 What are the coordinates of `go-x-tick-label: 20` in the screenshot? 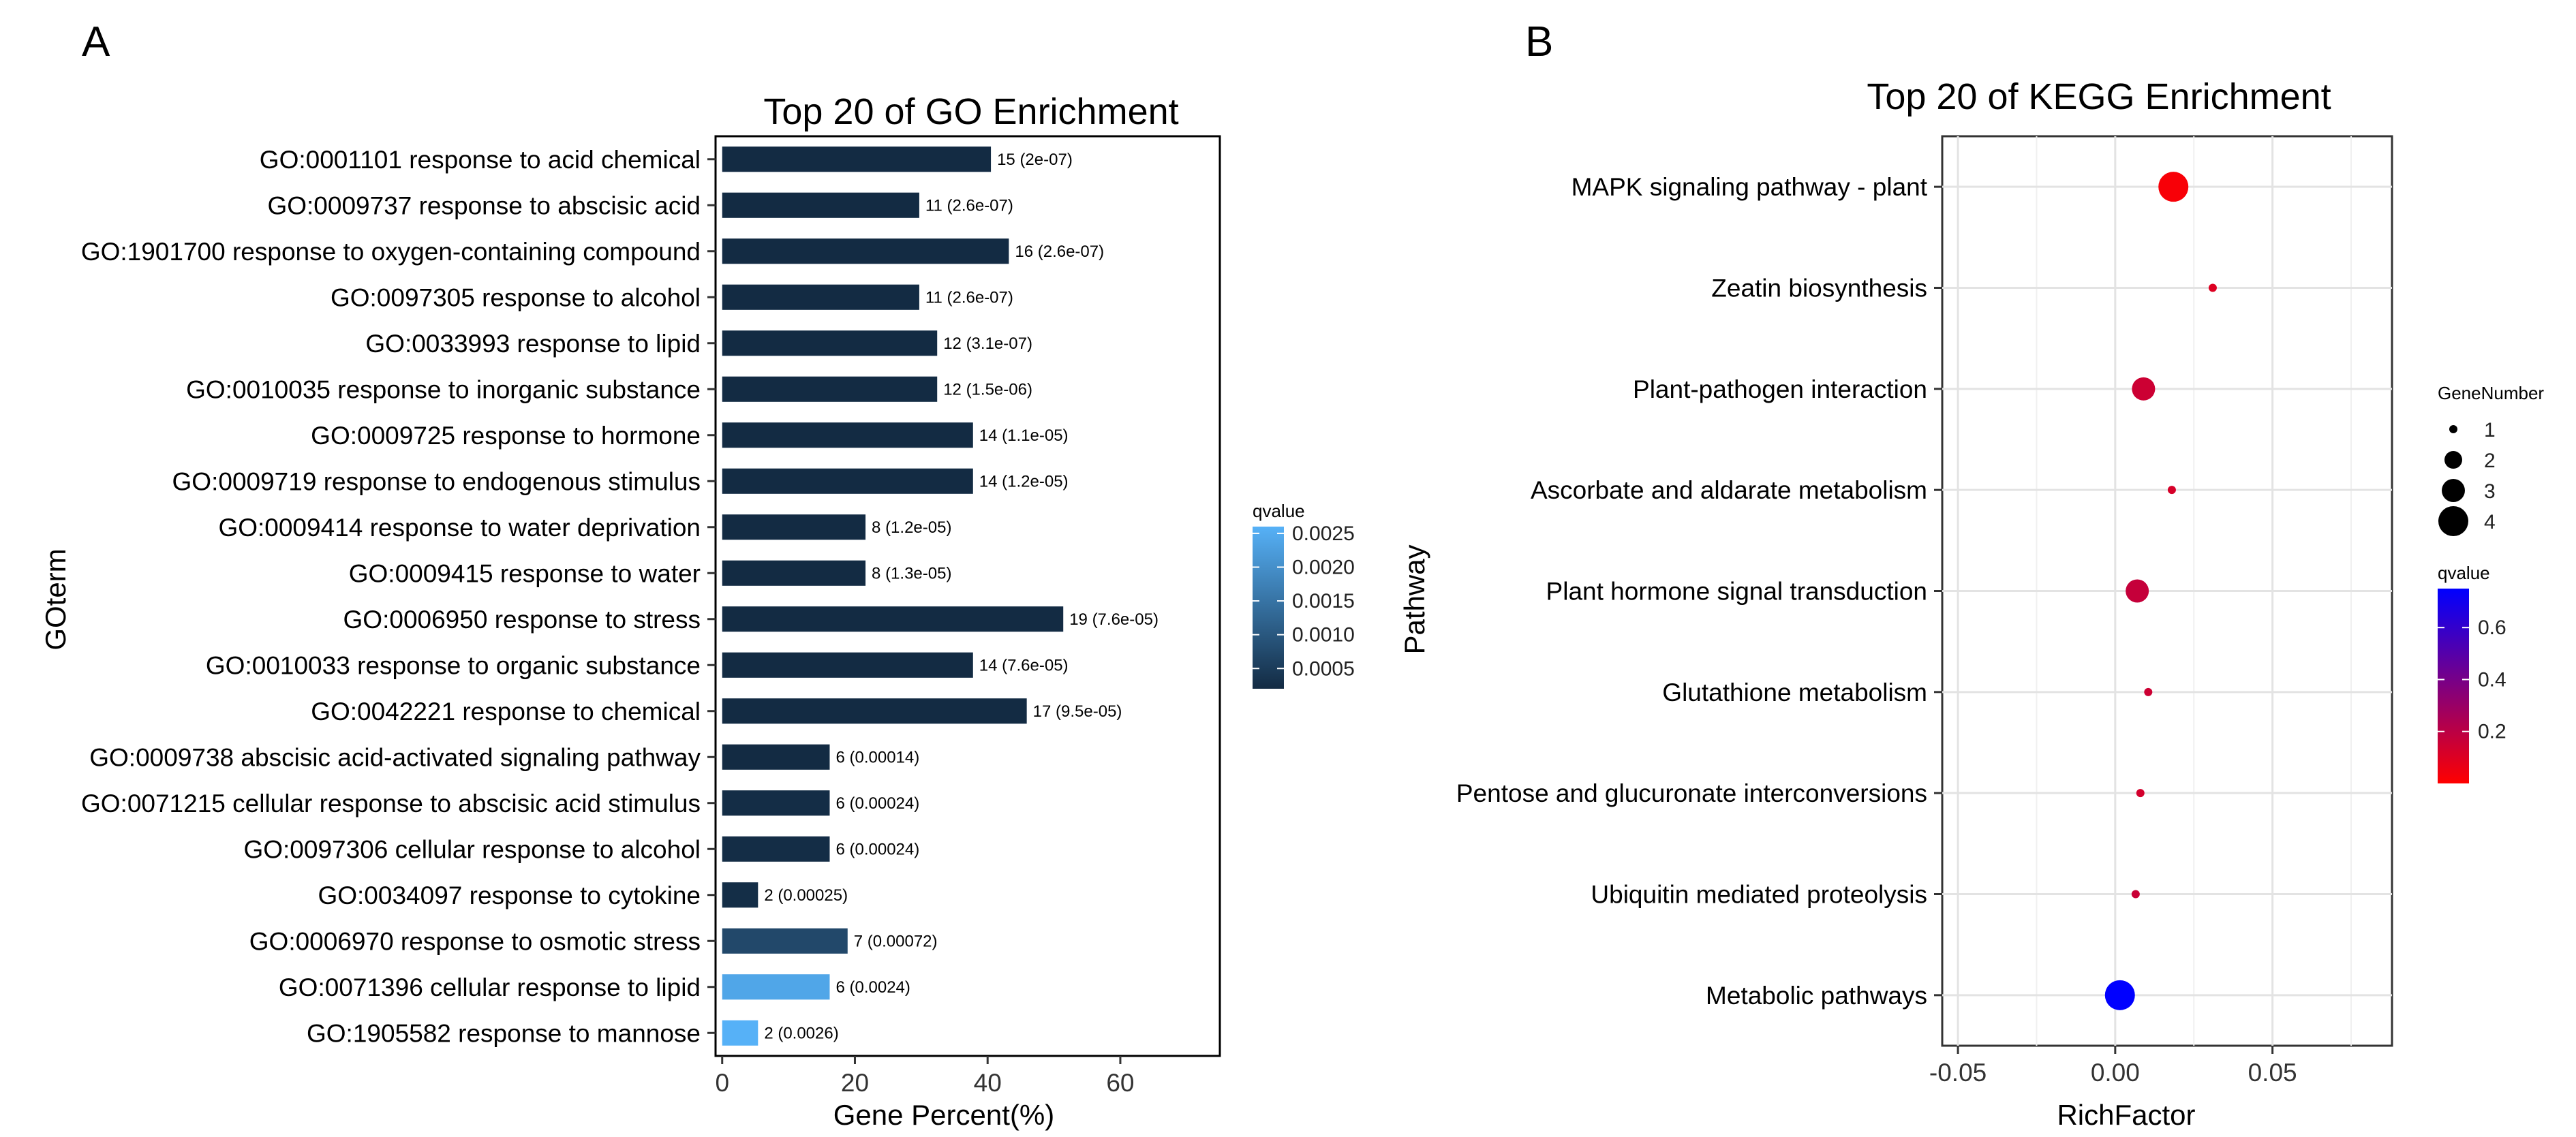 It's located at (855, 1083).